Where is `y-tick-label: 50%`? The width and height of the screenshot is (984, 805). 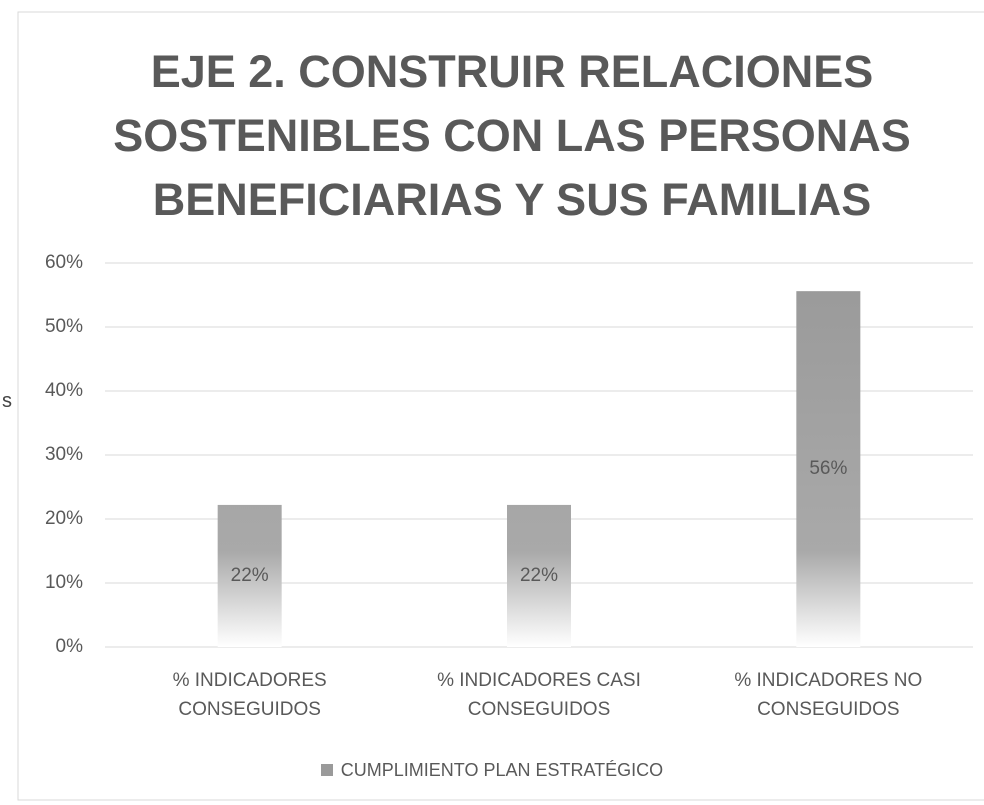
y-tick-label: 50% is located at coordinates (64, 326).